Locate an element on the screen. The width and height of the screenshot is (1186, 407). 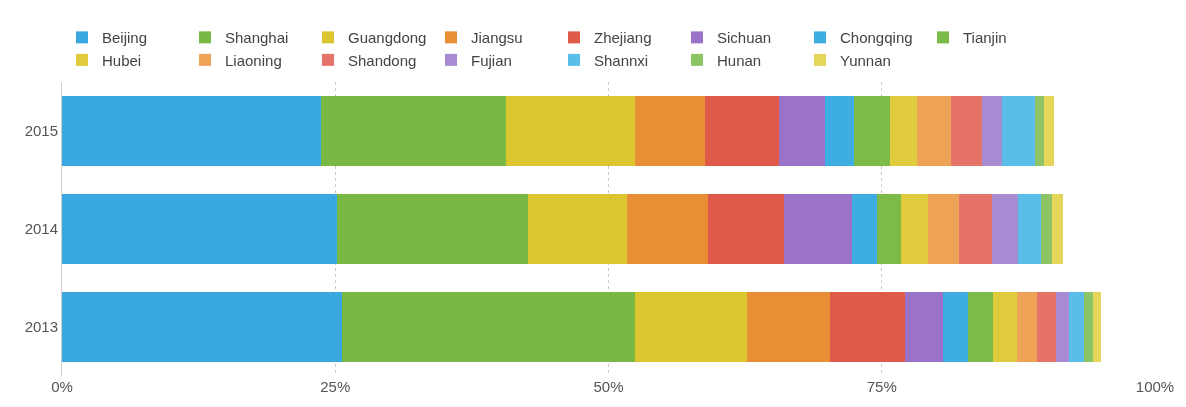
y-tick-label: 2013 is located at coordinates (41, 327).